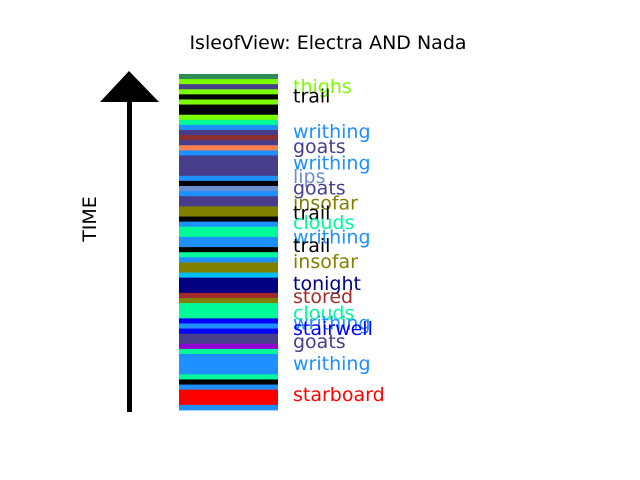  I want to click on word-label: stairwell, so click(333, 329).